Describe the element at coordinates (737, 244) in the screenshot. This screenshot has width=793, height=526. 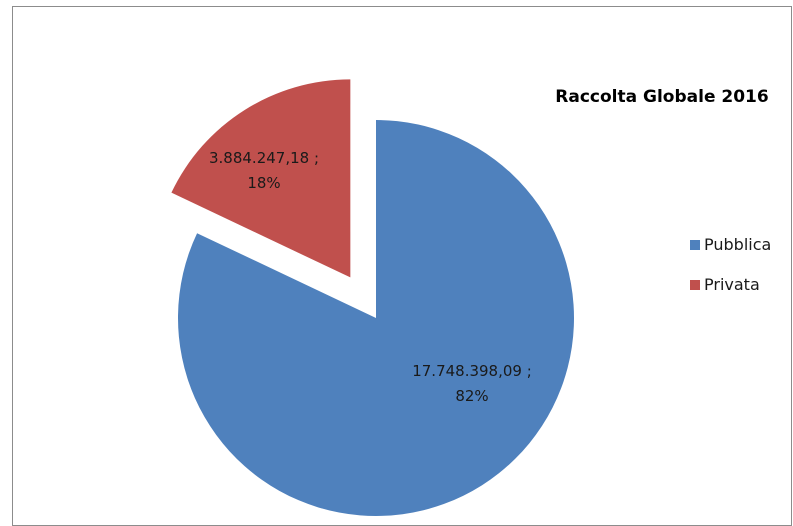
I see `legend-label-pubblica: Pubblica` at that location.